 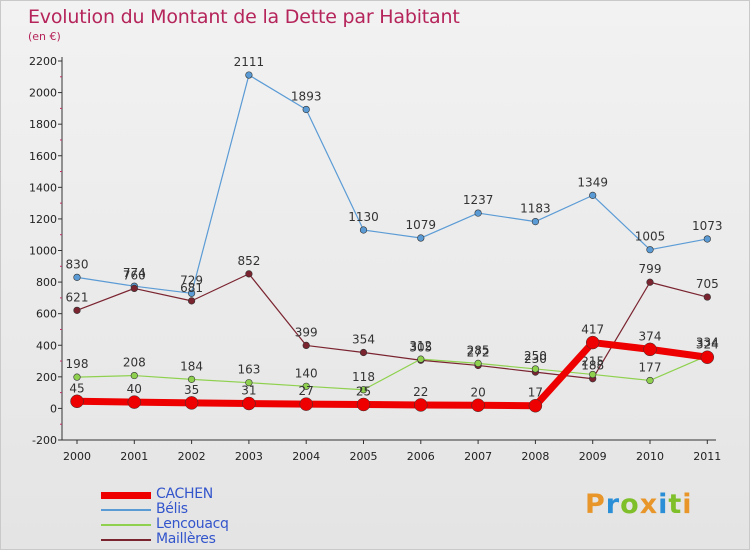 What do you see at coordinates (191, 390) in the screenshot?
I see `data-label: 35` at bounding box center [191, 390].